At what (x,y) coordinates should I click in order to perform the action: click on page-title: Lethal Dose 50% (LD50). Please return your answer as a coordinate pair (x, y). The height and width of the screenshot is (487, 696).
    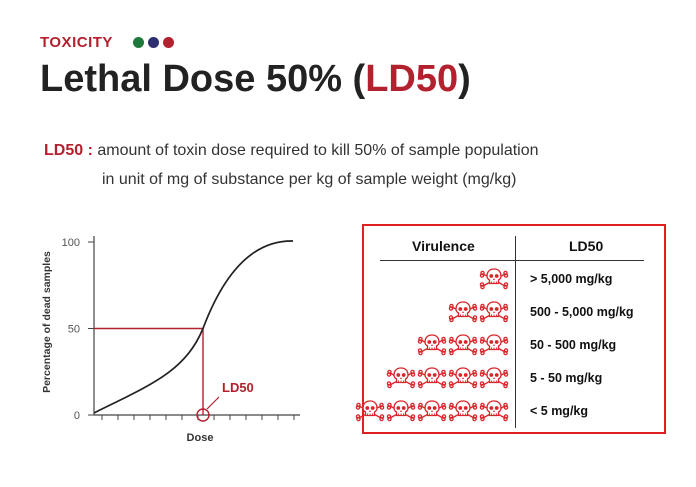
    Looking at the image, I should click on (255, 79).